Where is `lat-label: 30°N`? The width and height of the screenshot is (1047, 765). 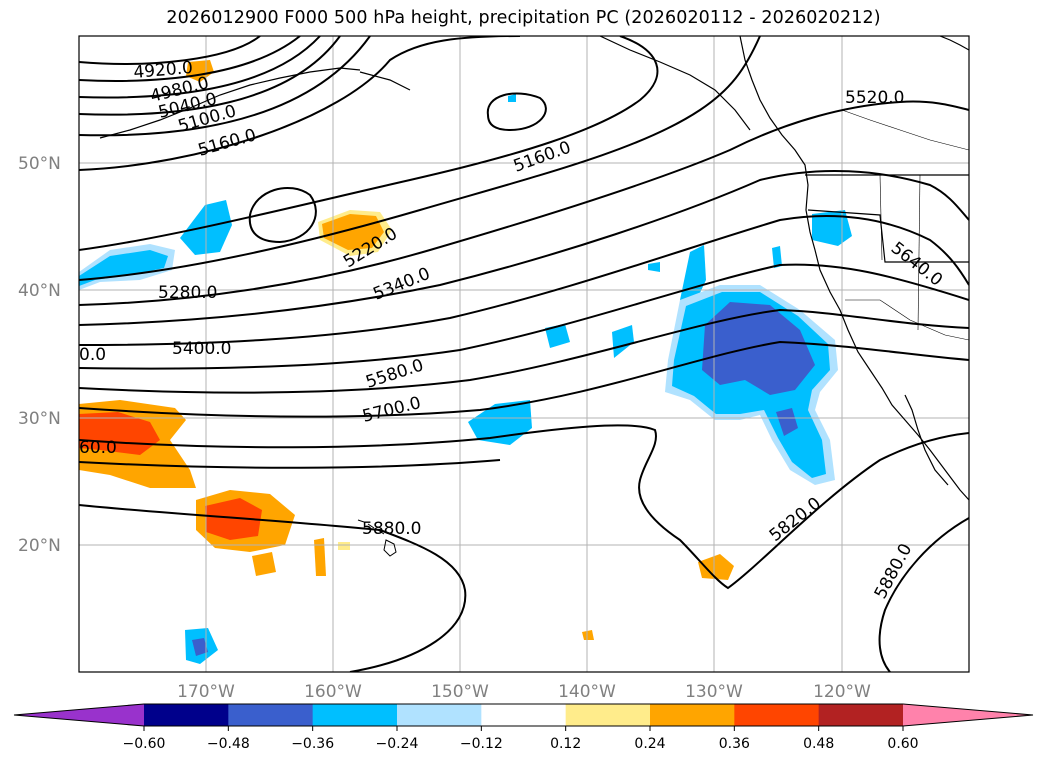
lat-label: 30°N is located at coordinates (39, 419).